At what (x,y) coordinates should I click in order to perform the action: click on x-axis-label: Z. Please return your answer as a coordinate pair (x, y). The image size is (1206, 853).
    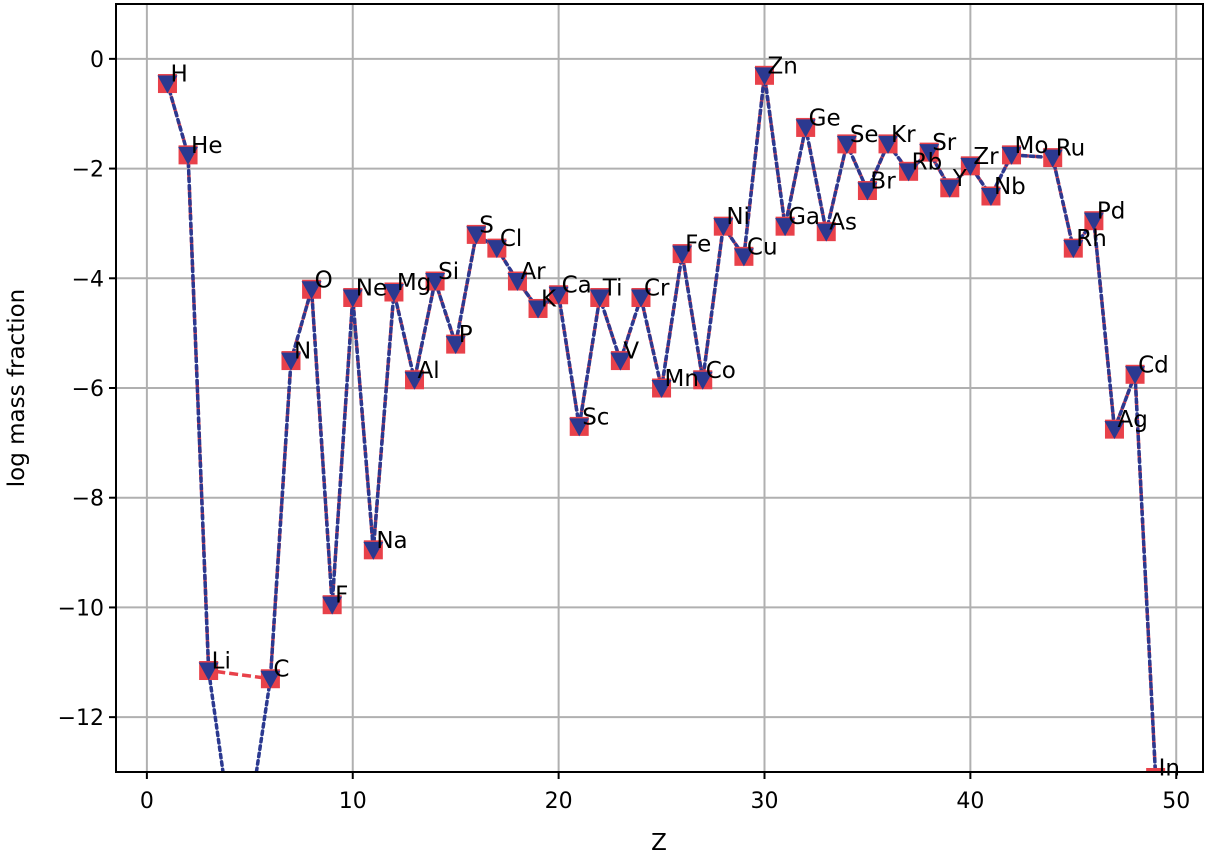
    Looking at the image, I should click on (659, 841).